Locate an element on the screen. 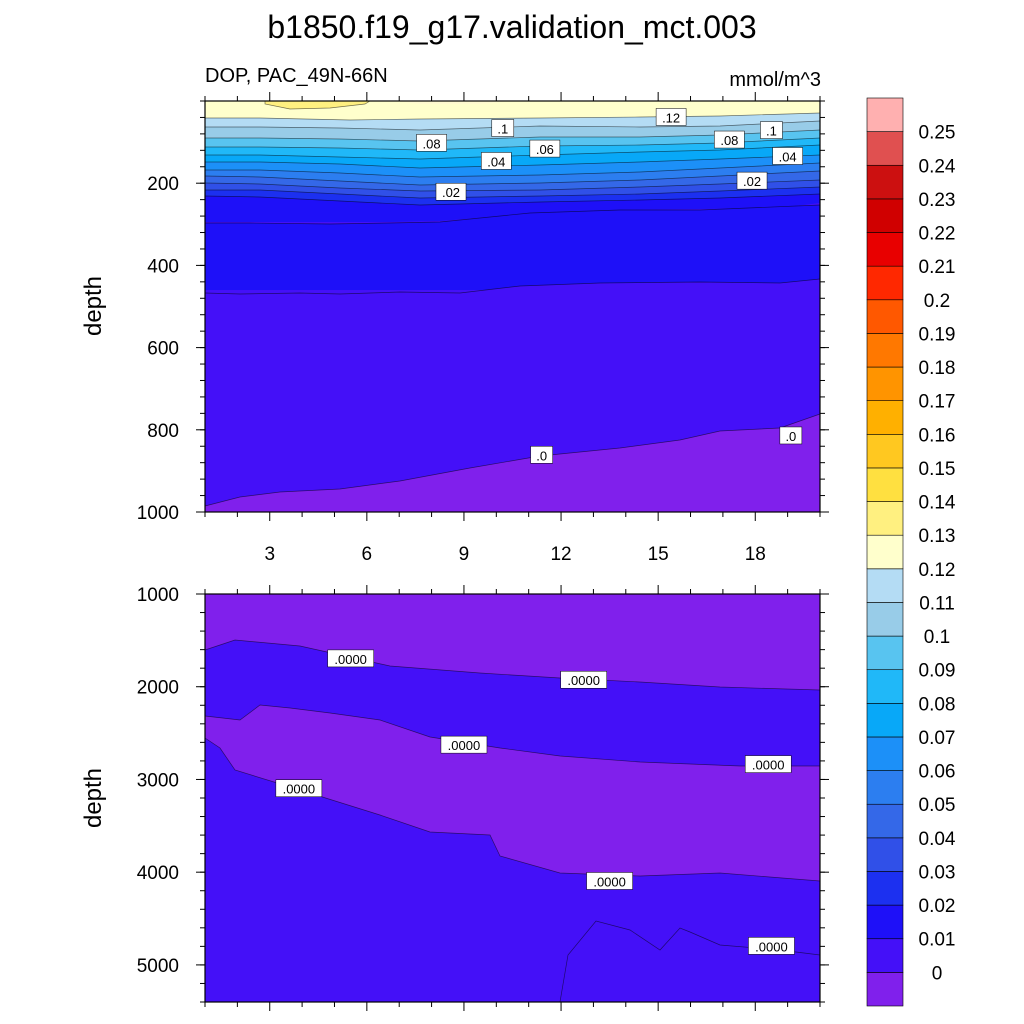 The height and width of the screenshot is (1024, 1024). colorbar-label: 0.02 is located at coordinates (937, 906).